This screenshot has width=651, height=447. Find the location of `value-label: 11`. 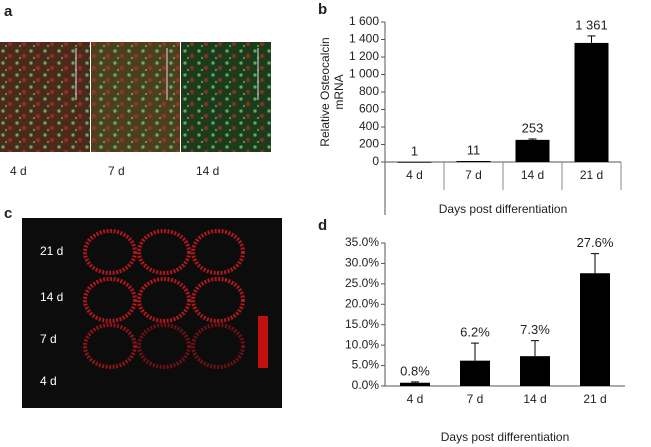

value-label: 11 is located at coordinates (474, 149).